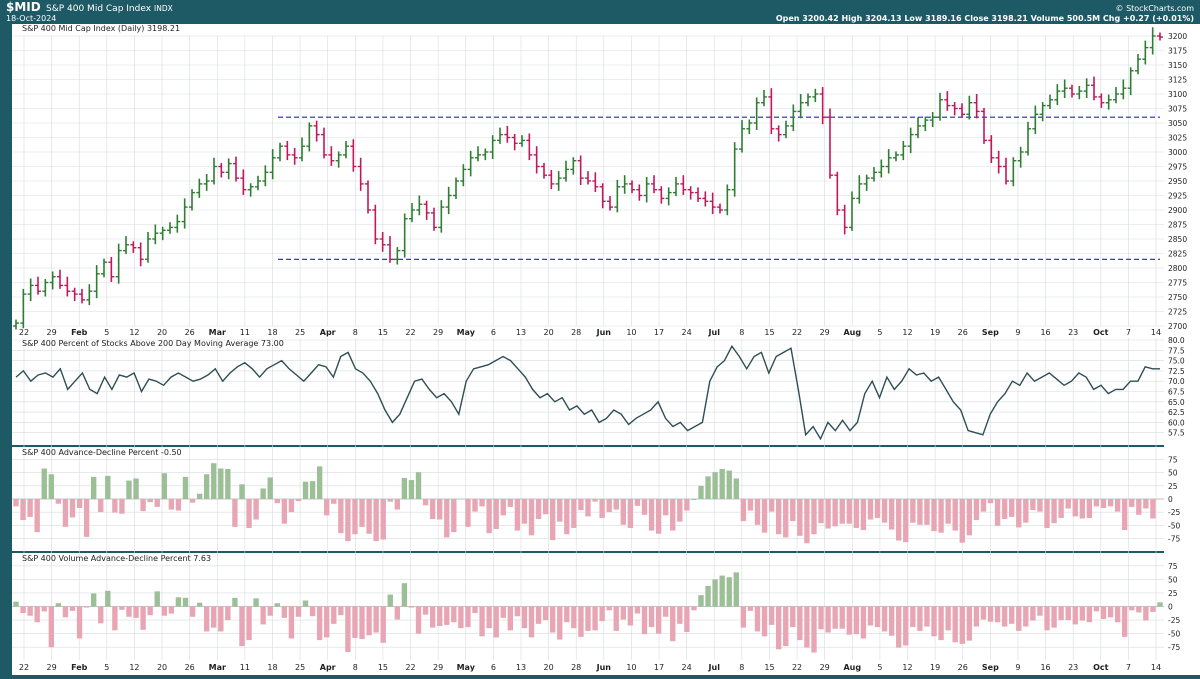 The height and width of the screenshot is (679, 1200). I want to click on y-tick-label: 60.0, so click(1176, 422).